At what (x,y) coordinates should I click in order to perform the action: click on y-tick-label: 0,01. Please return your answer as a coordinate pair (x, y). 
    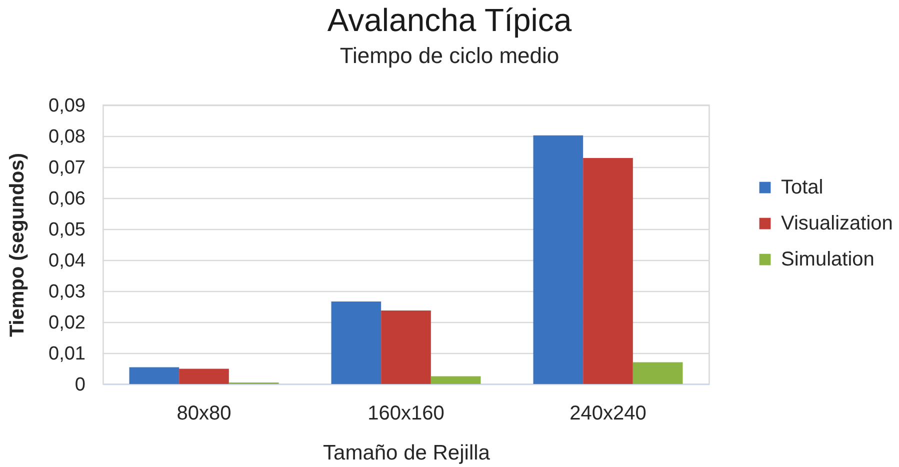
    Looking at the image, I should click on (67, 354).